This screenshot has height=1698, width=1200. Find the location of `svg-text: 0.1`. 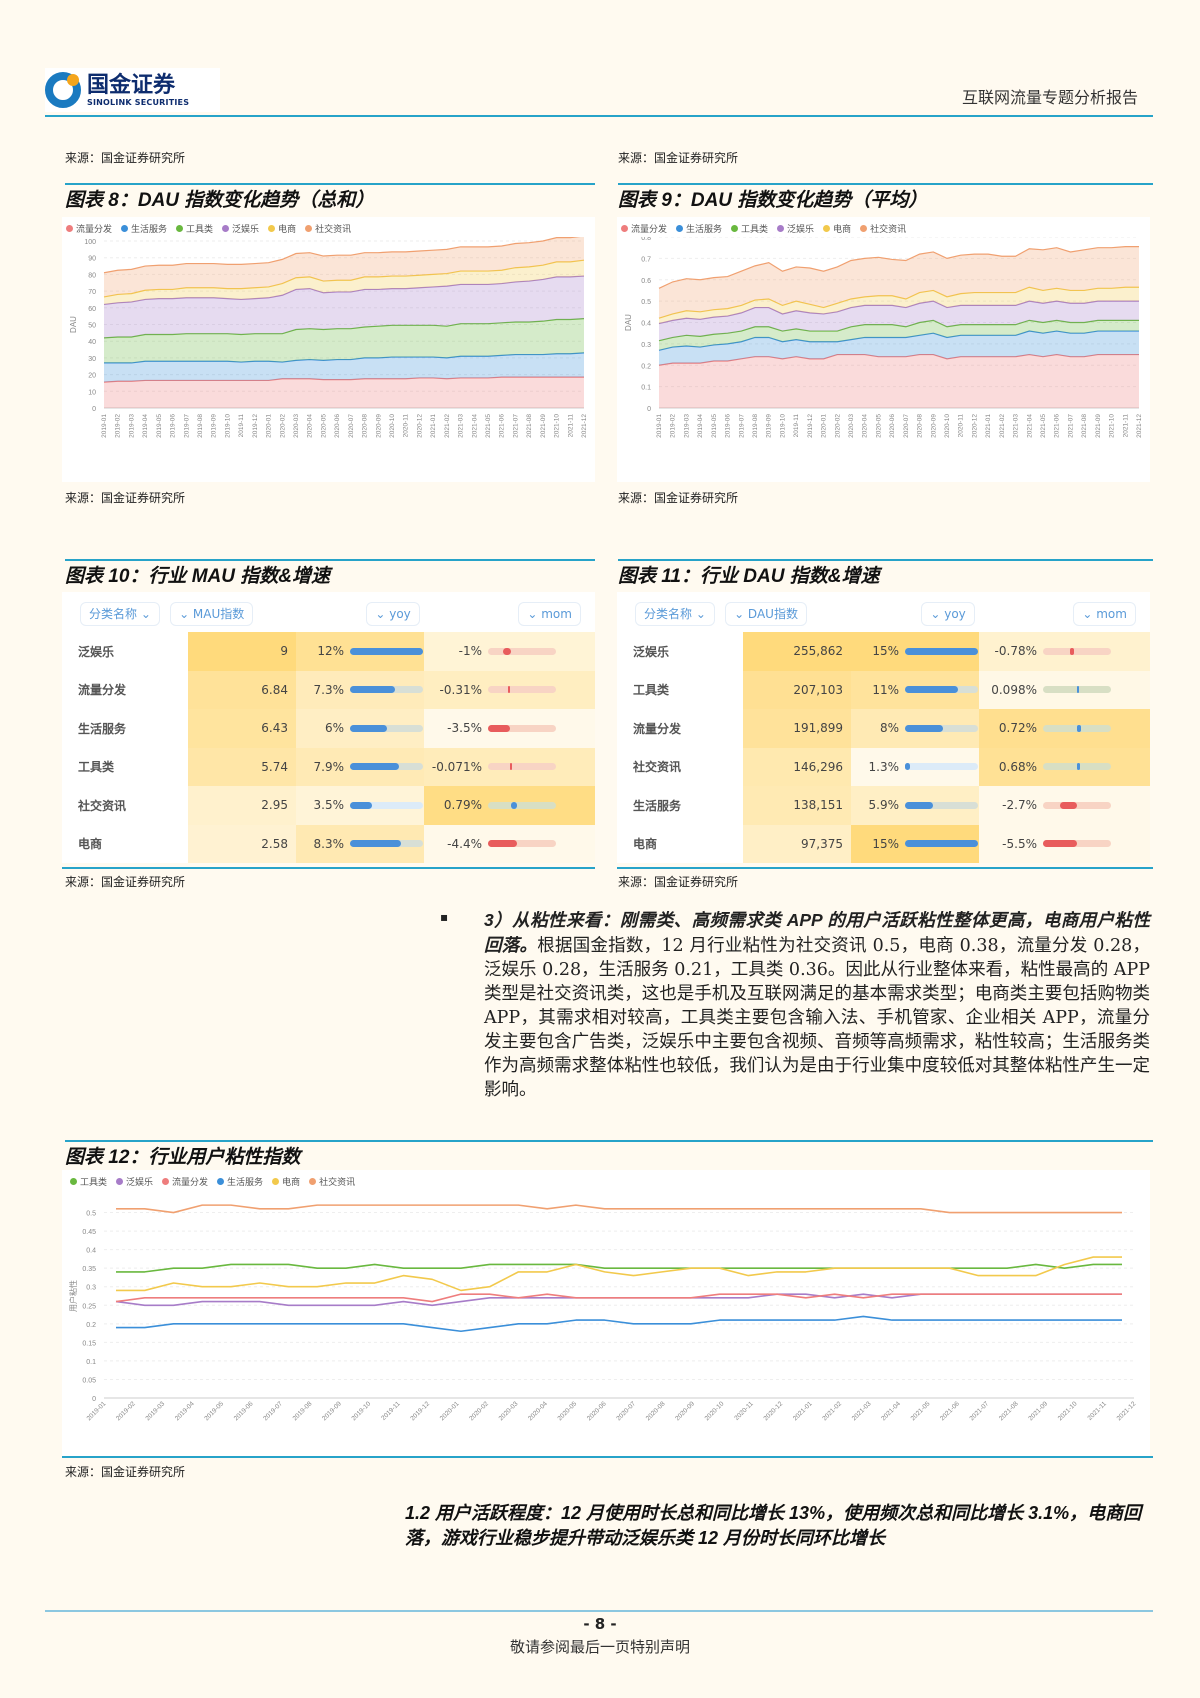

svg-text: 0.1 is located at coordinates (646, 388).